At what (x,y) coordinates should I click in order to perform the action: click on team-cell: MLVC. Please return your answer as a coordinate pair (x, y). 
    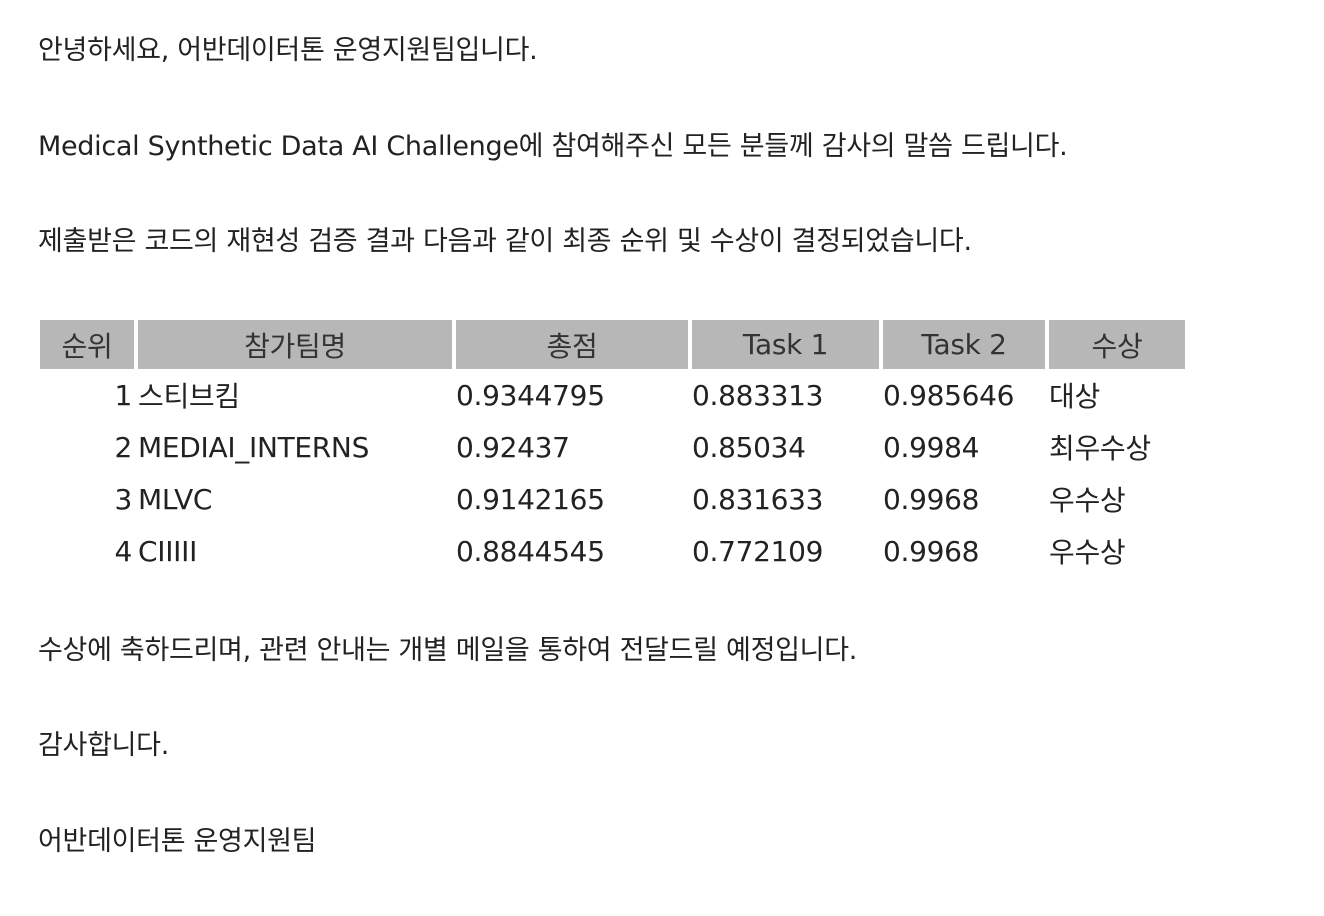
    Looking at the image, I should click on (175, 499).